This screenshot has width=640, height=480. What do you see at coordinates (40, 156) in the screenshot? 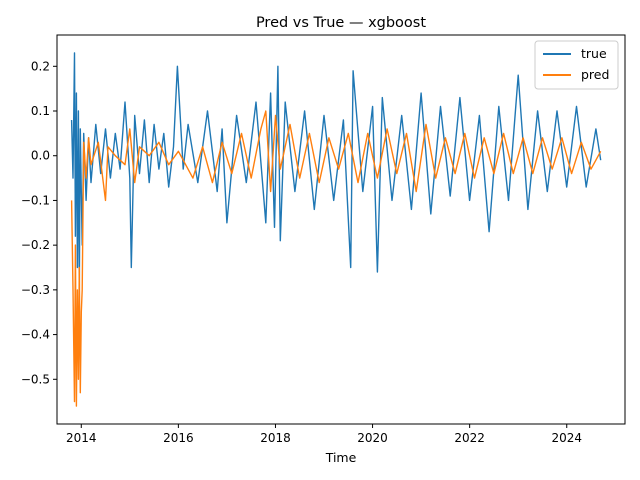
I see `y-tick-label: 0.0` at bounding box center [40, 156].